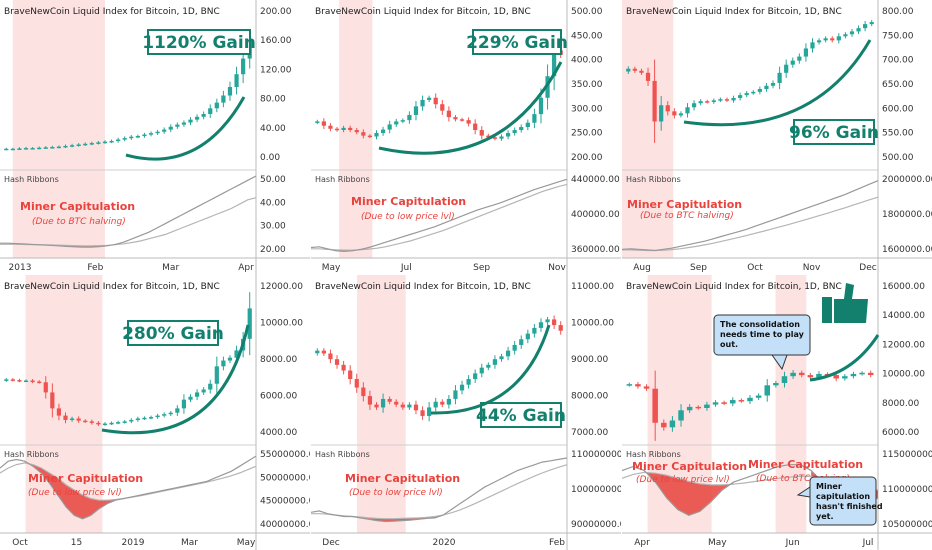  What do you see at coordinates (900, 433) in the screenshot?
I see `price-tick-label: 6000.00` at bounding box center [900, 433].